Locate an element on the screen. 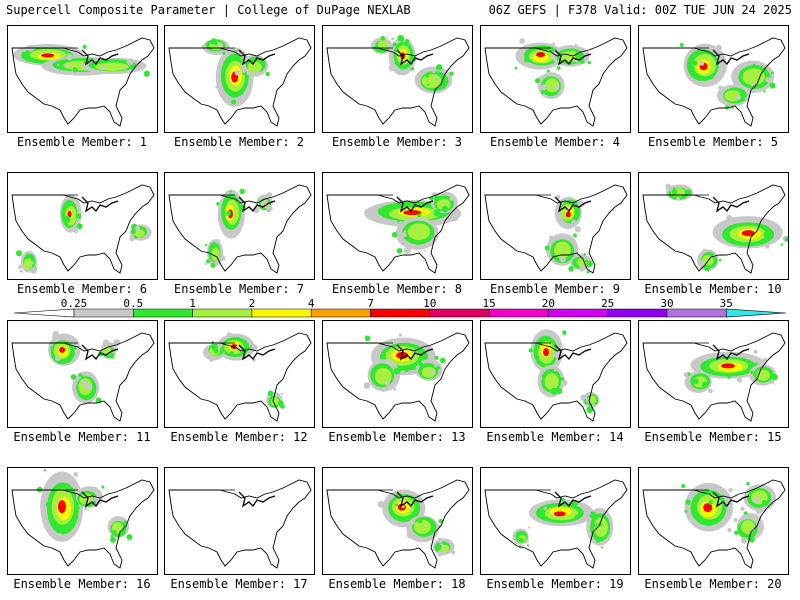 This screenshot has width=800, height=600. ensemble-member-label: Ensemble Member: 17 is located at coordinates (239, 584).